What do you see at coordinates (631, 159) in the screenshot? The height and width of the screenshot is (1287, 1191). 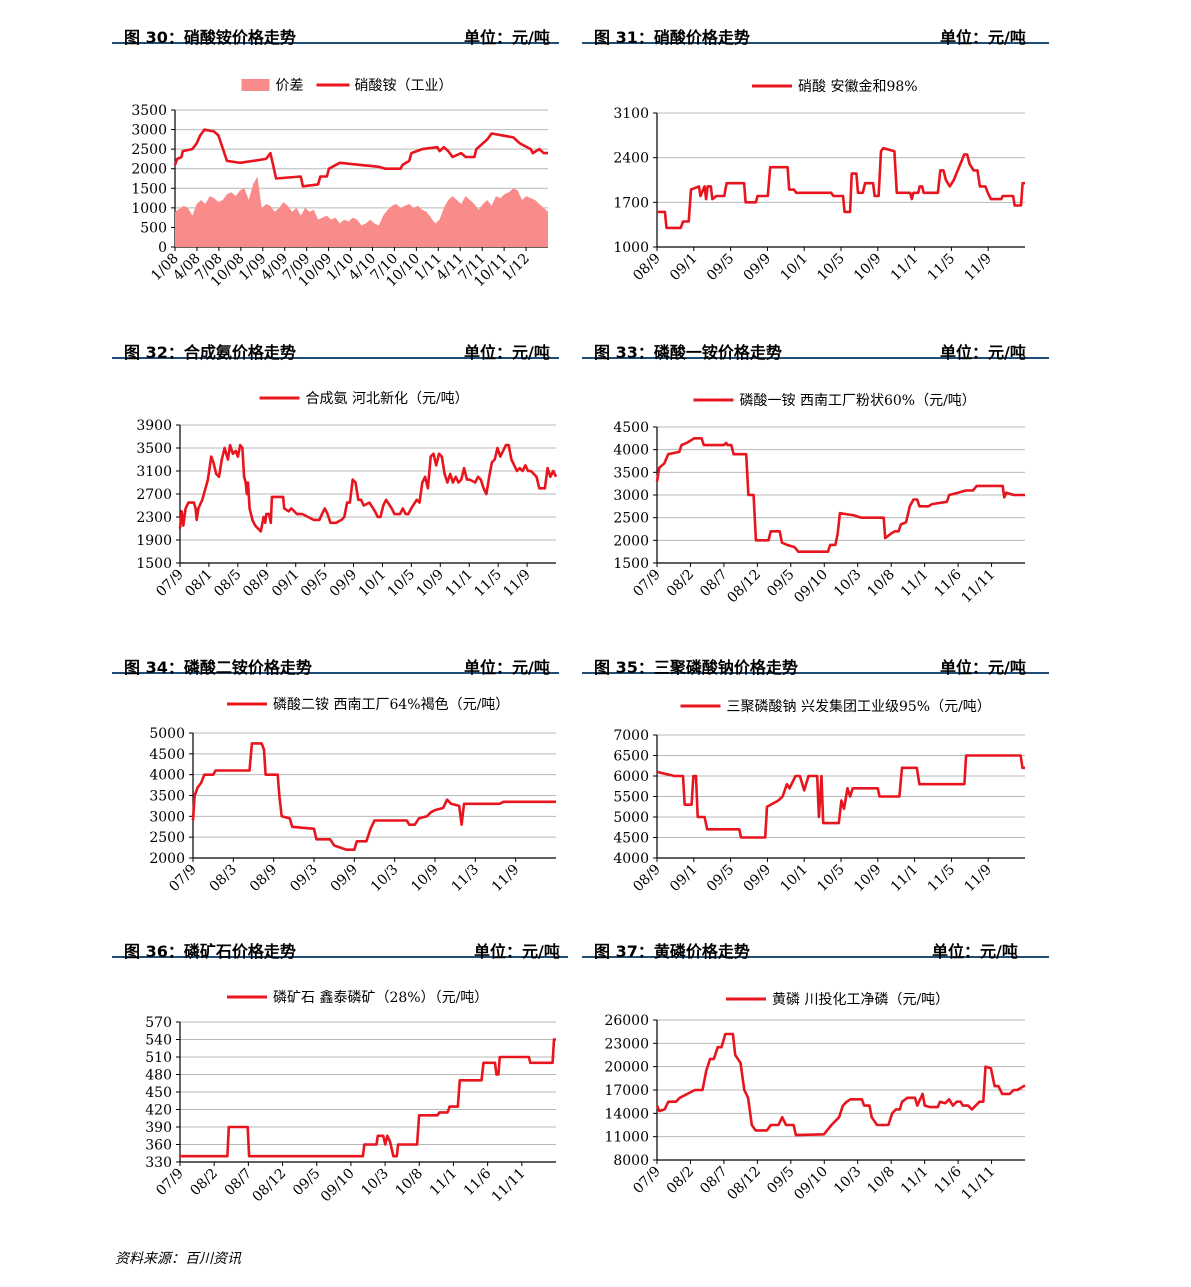 I see `y-tick-label: 2400` at bounding box center [631, 159].